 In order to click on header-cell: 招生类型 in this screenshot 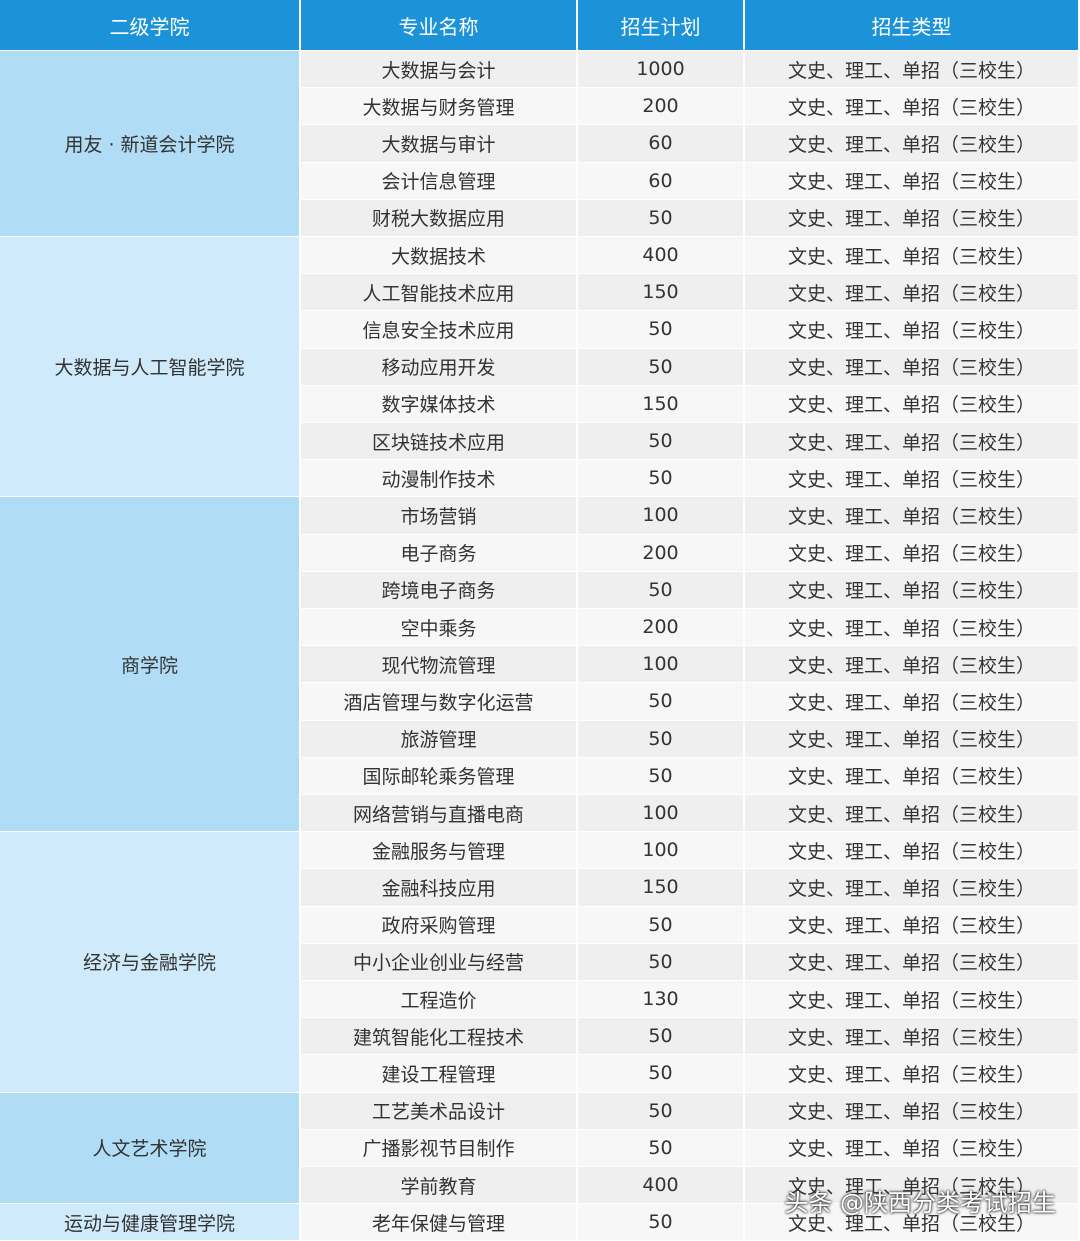, I will do `click(912, 25)`.